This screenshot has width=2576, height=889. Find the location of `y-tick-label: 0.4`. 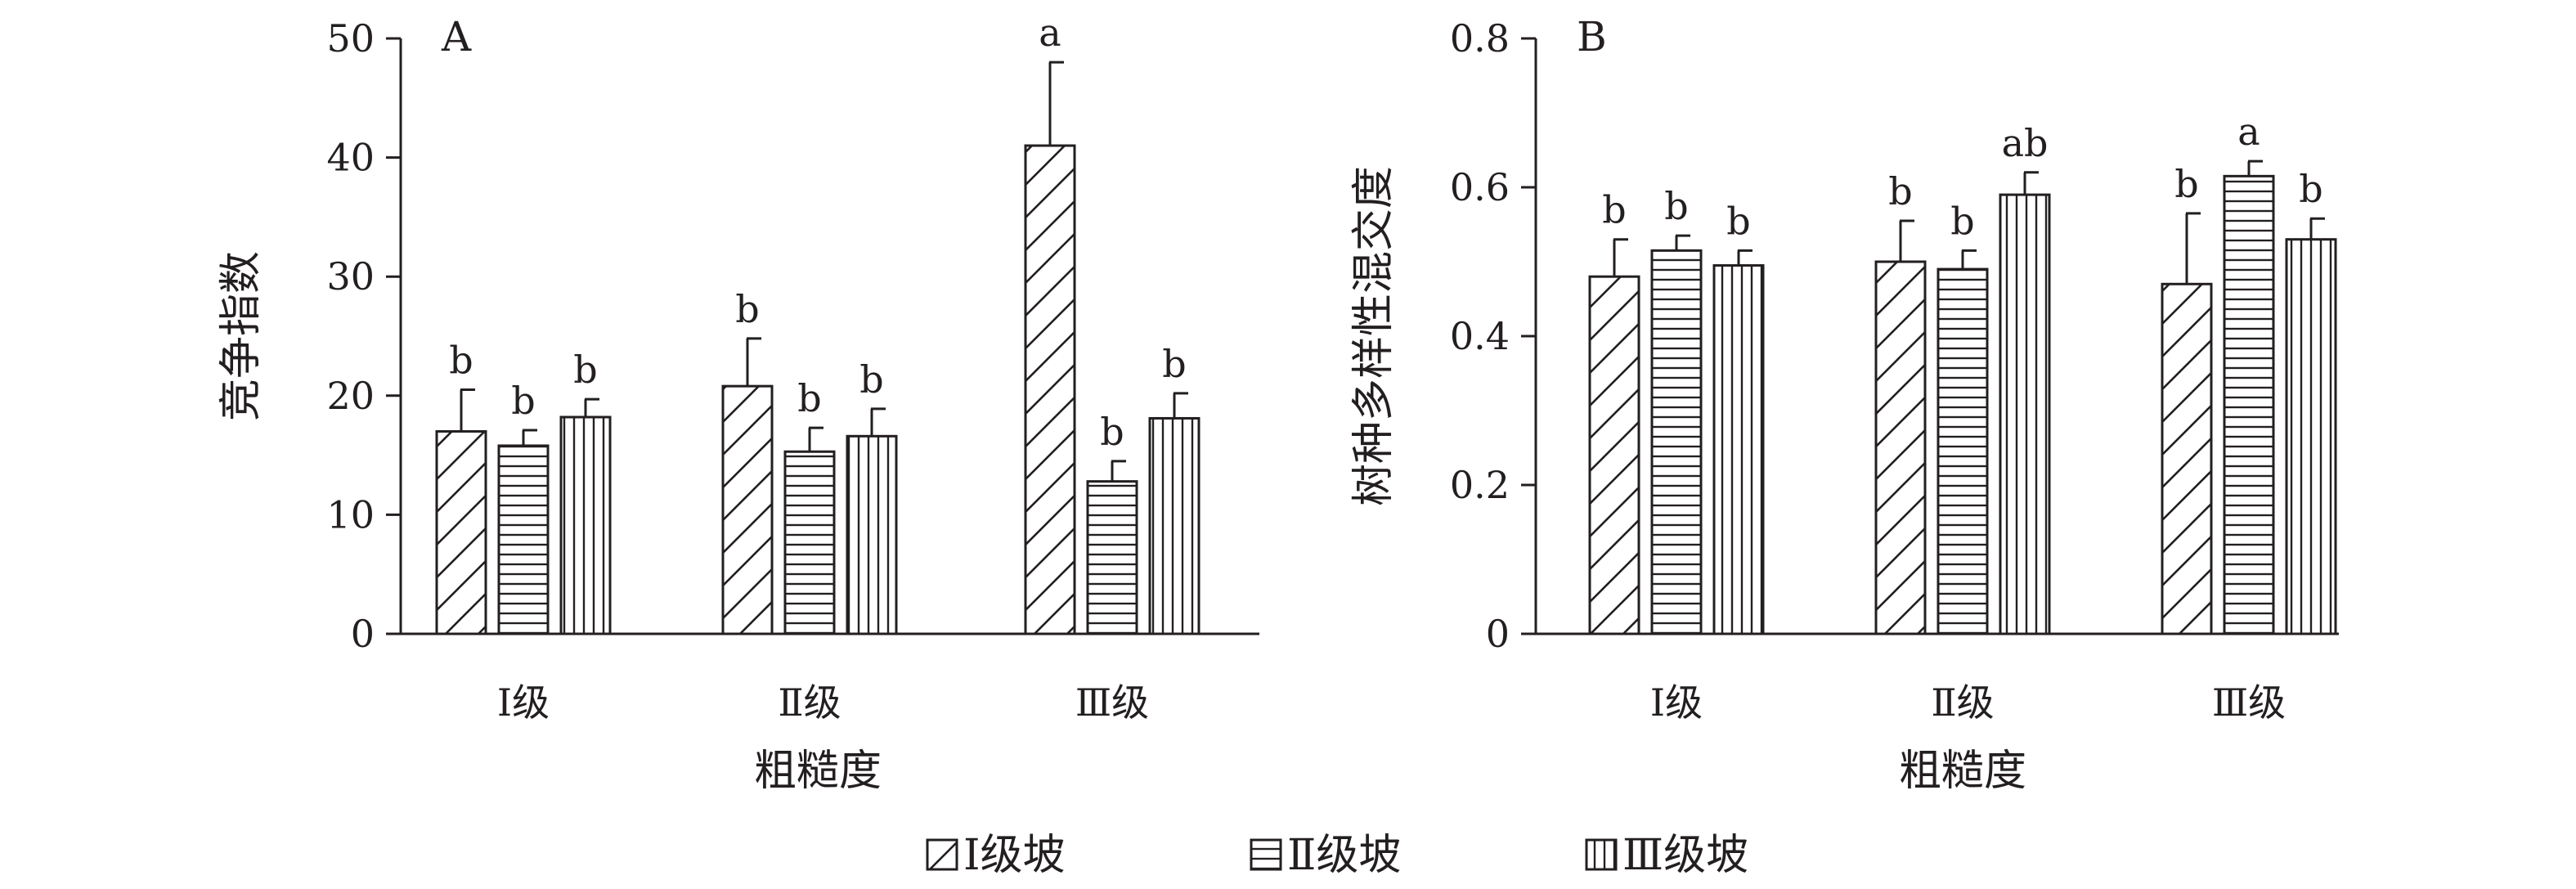

y-tick-label: 0.4 is located at coordinates (1480, 336).